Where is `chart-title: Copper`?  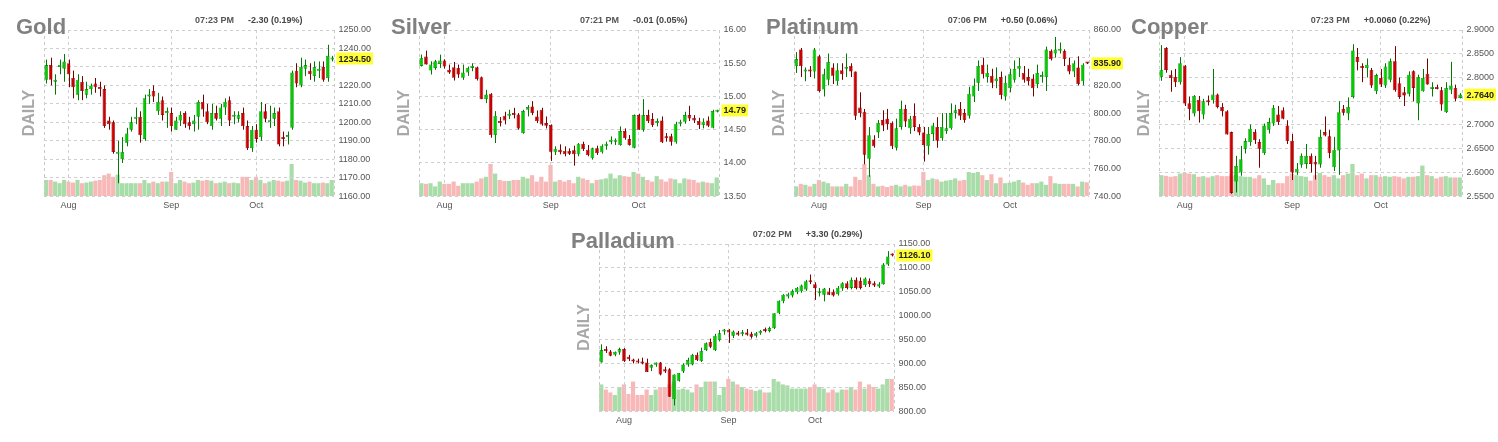 chart-title: Copper is located at coordinates (1170, 26).